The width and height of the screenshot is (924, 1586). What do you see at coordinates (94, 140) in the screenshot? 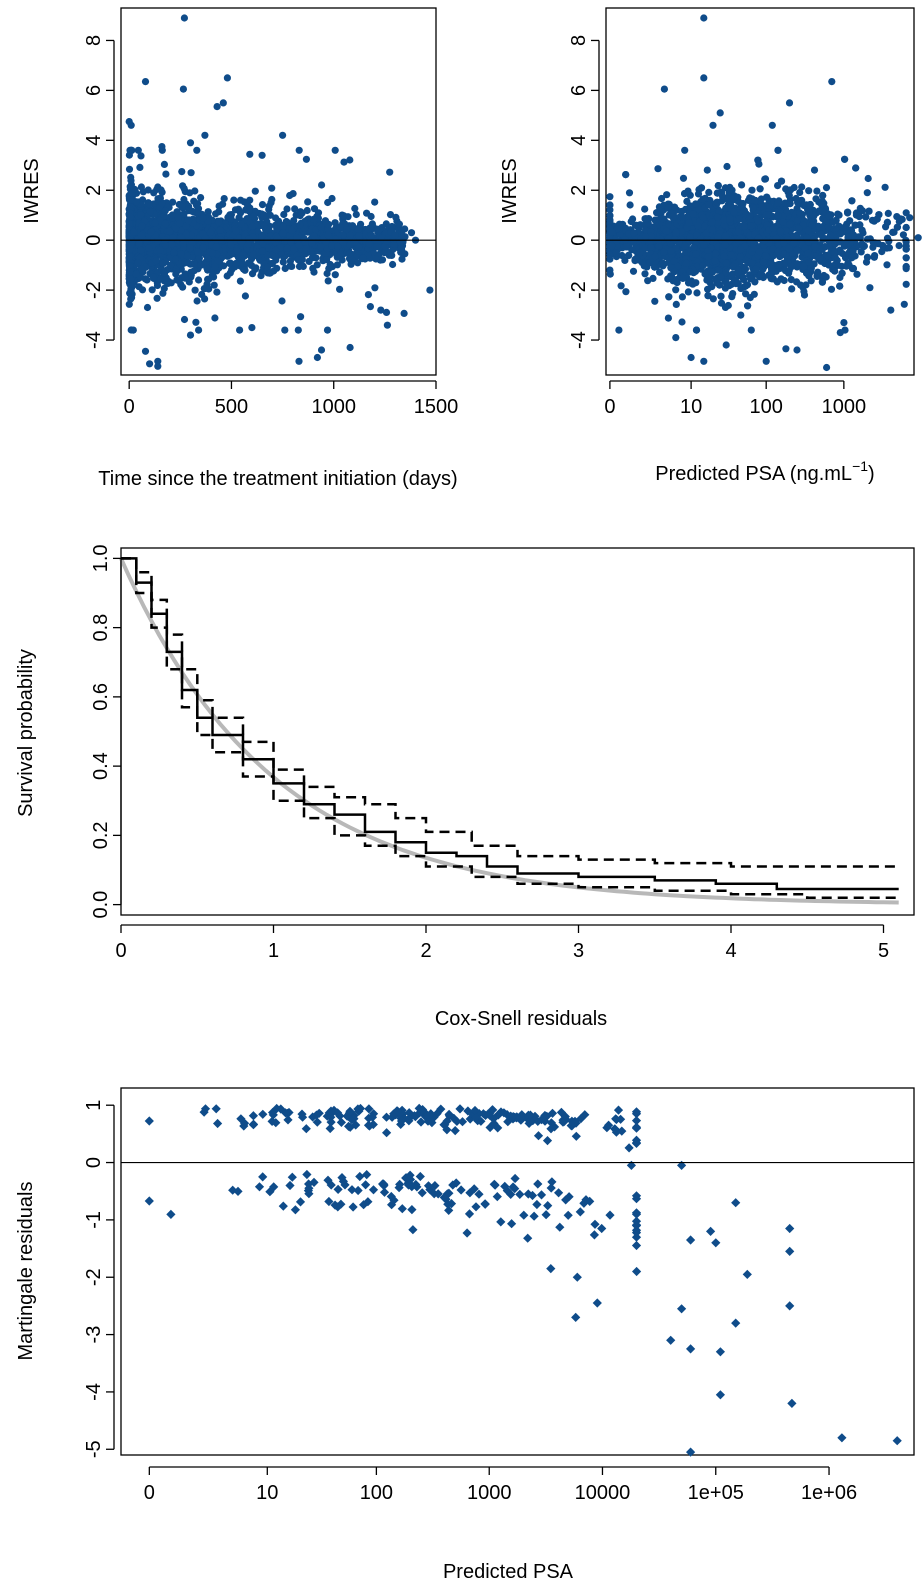
I see `y-tick-label: 4` at bounding box center [94, 140].